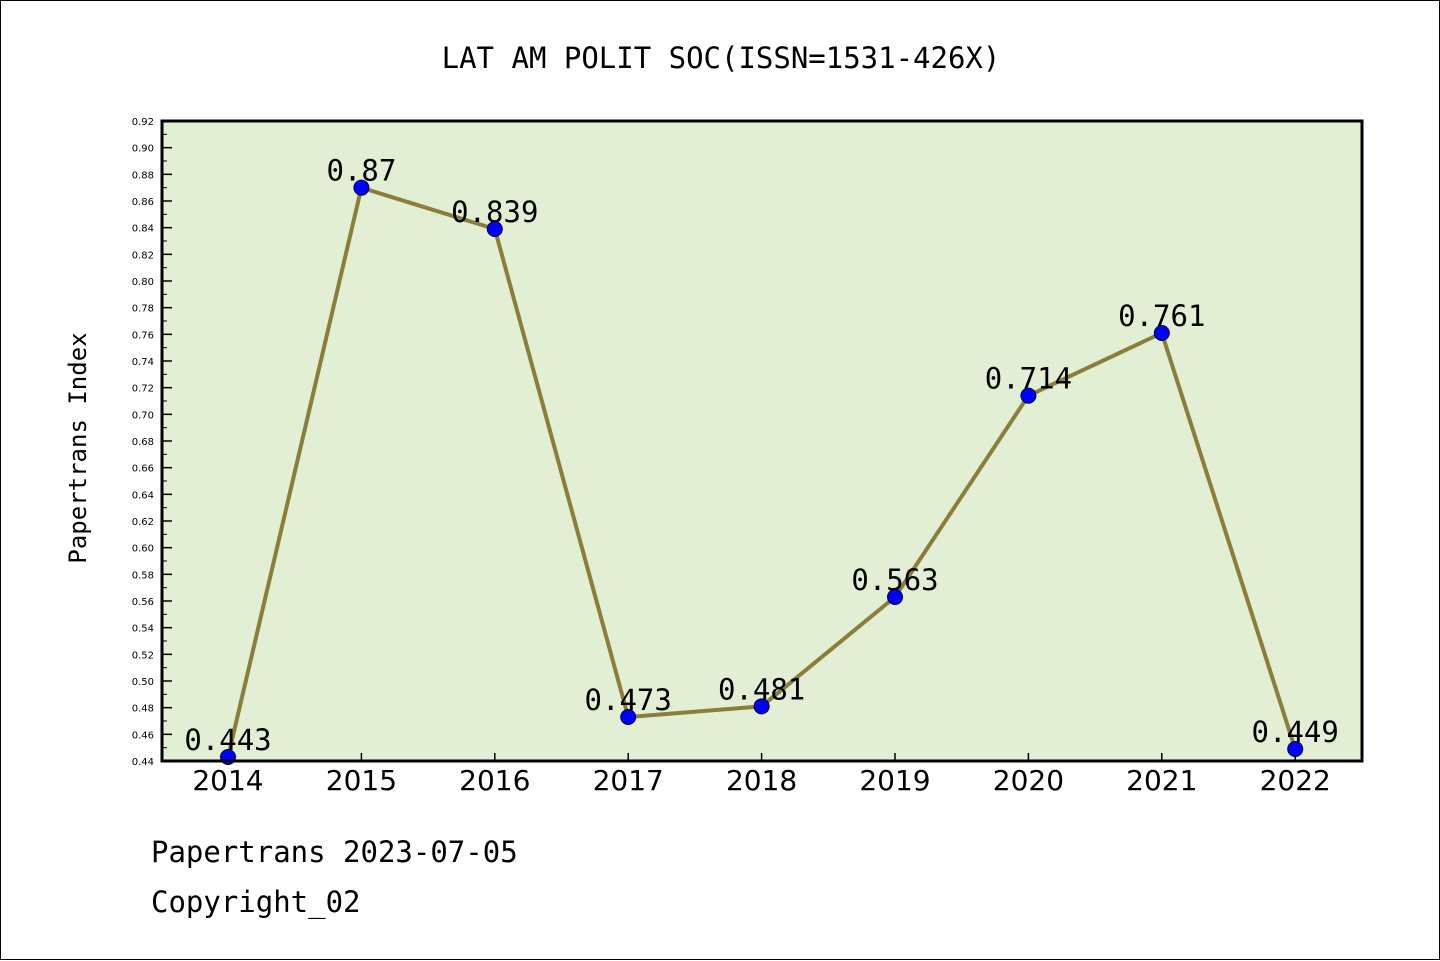 The image size is (1440, 961). I want to click on y-tick-label: 0.84, so click(143, 229).